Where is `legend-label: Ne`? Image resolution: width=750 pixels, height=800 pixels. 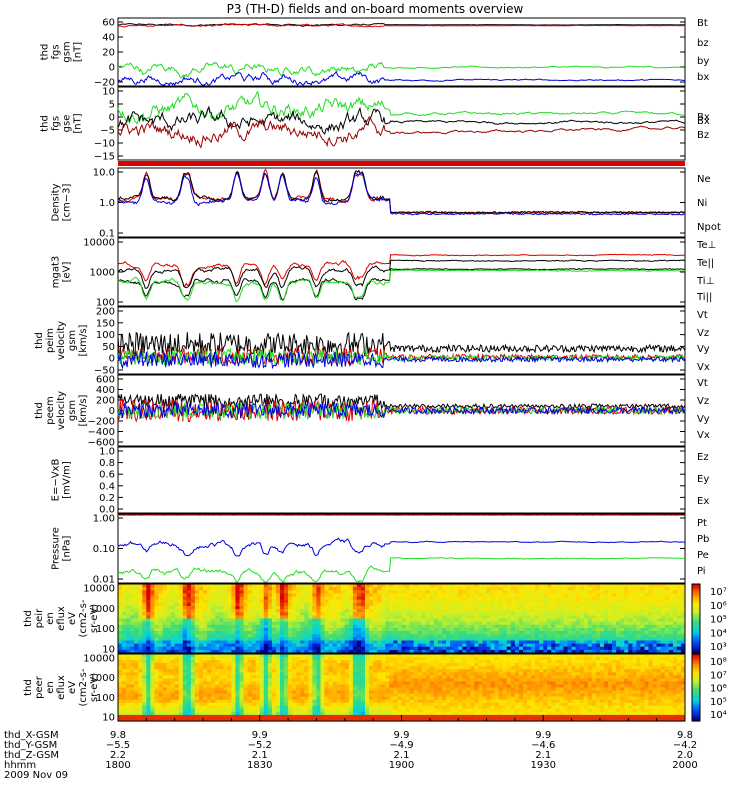
legend-label: Ne is located at coordinates (704, 179).